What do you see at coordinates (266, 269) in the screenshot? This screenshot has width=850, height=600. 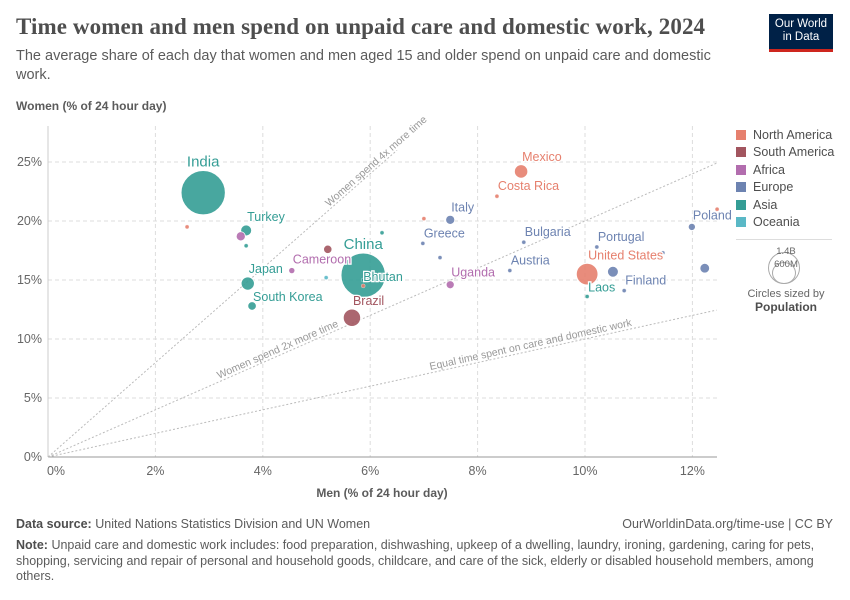 I see `point-label: Japan` at bounding box center [266, 269].